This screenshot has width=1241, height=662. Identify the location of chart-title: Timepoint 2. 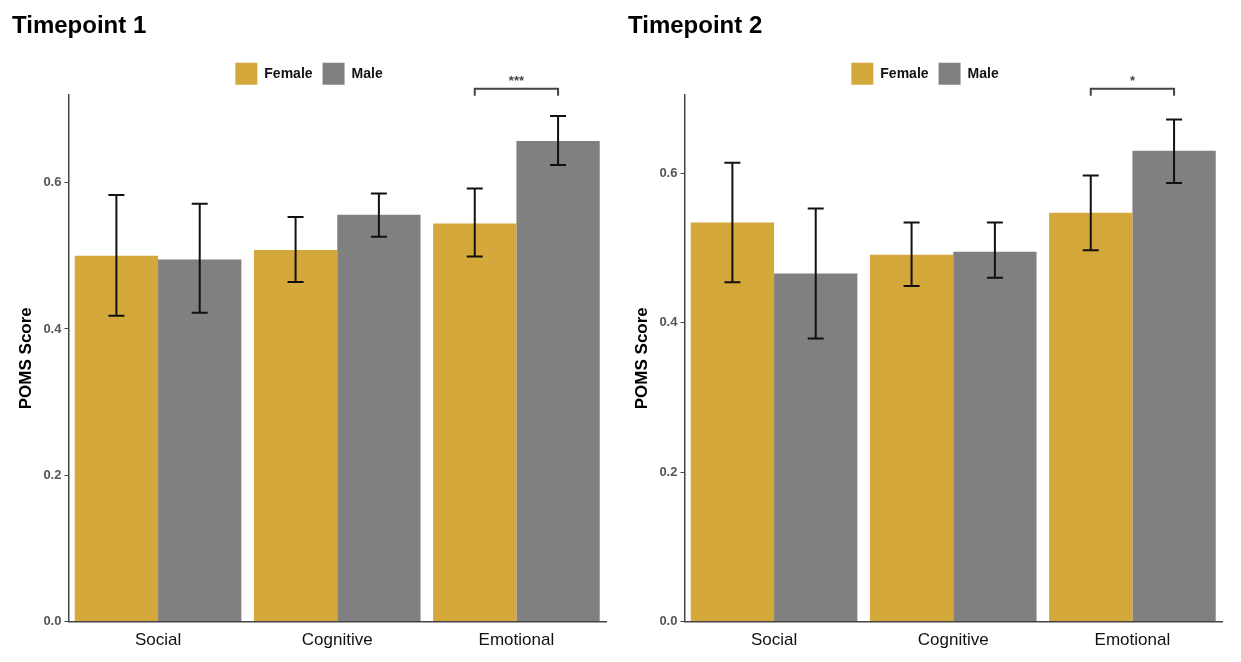
(695, 25).